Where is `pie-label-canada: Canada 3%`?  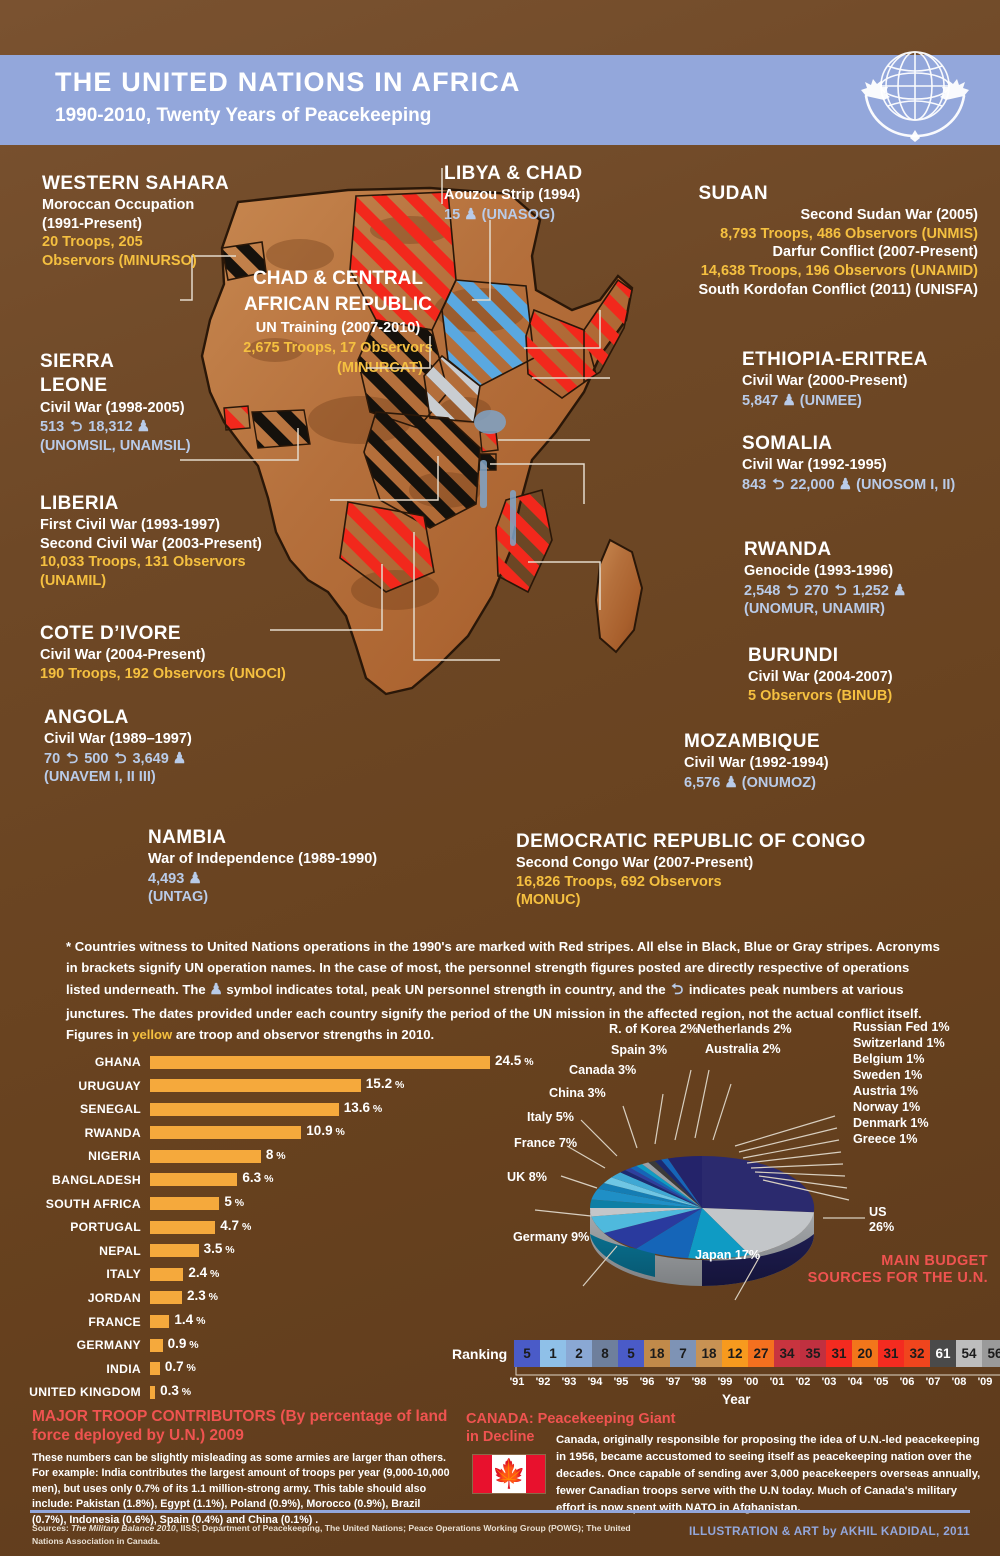 pie-label-canada: Canada 3% is located at coordinates (603, 1070).